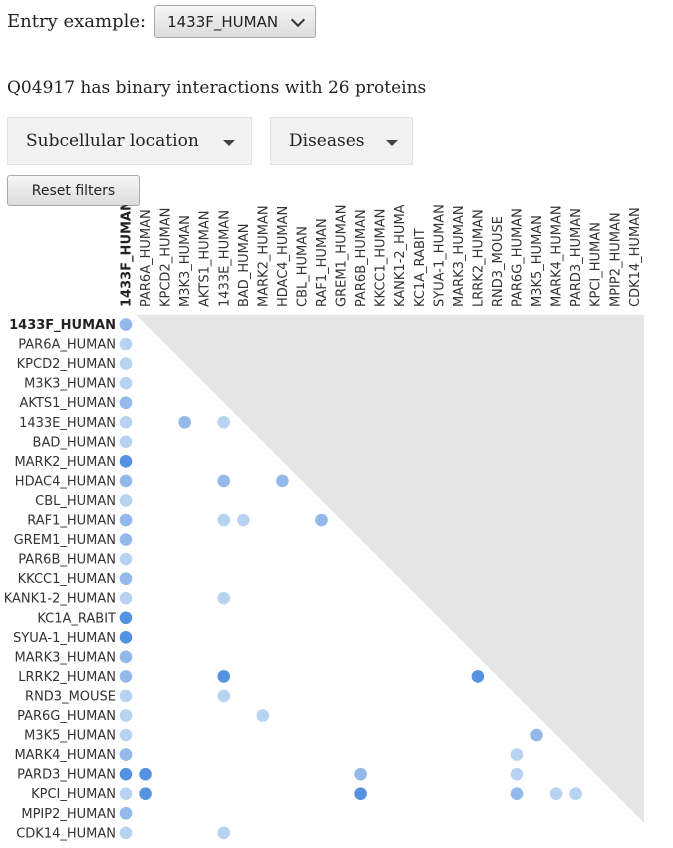  I want to click on column-label: PAR6B_HUMAN, so click(361, 258).